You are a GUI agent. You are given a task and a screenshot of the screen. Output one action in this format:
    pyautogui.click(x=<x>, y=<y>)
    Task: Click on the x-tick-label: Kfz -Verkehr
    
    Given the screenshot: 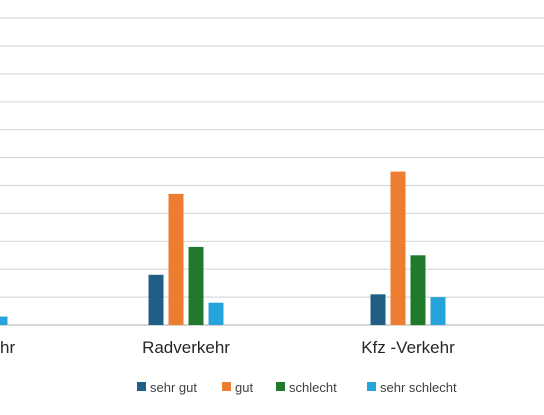 What is the action you would take?
    pyautogui.click(x=408, y=347)
    